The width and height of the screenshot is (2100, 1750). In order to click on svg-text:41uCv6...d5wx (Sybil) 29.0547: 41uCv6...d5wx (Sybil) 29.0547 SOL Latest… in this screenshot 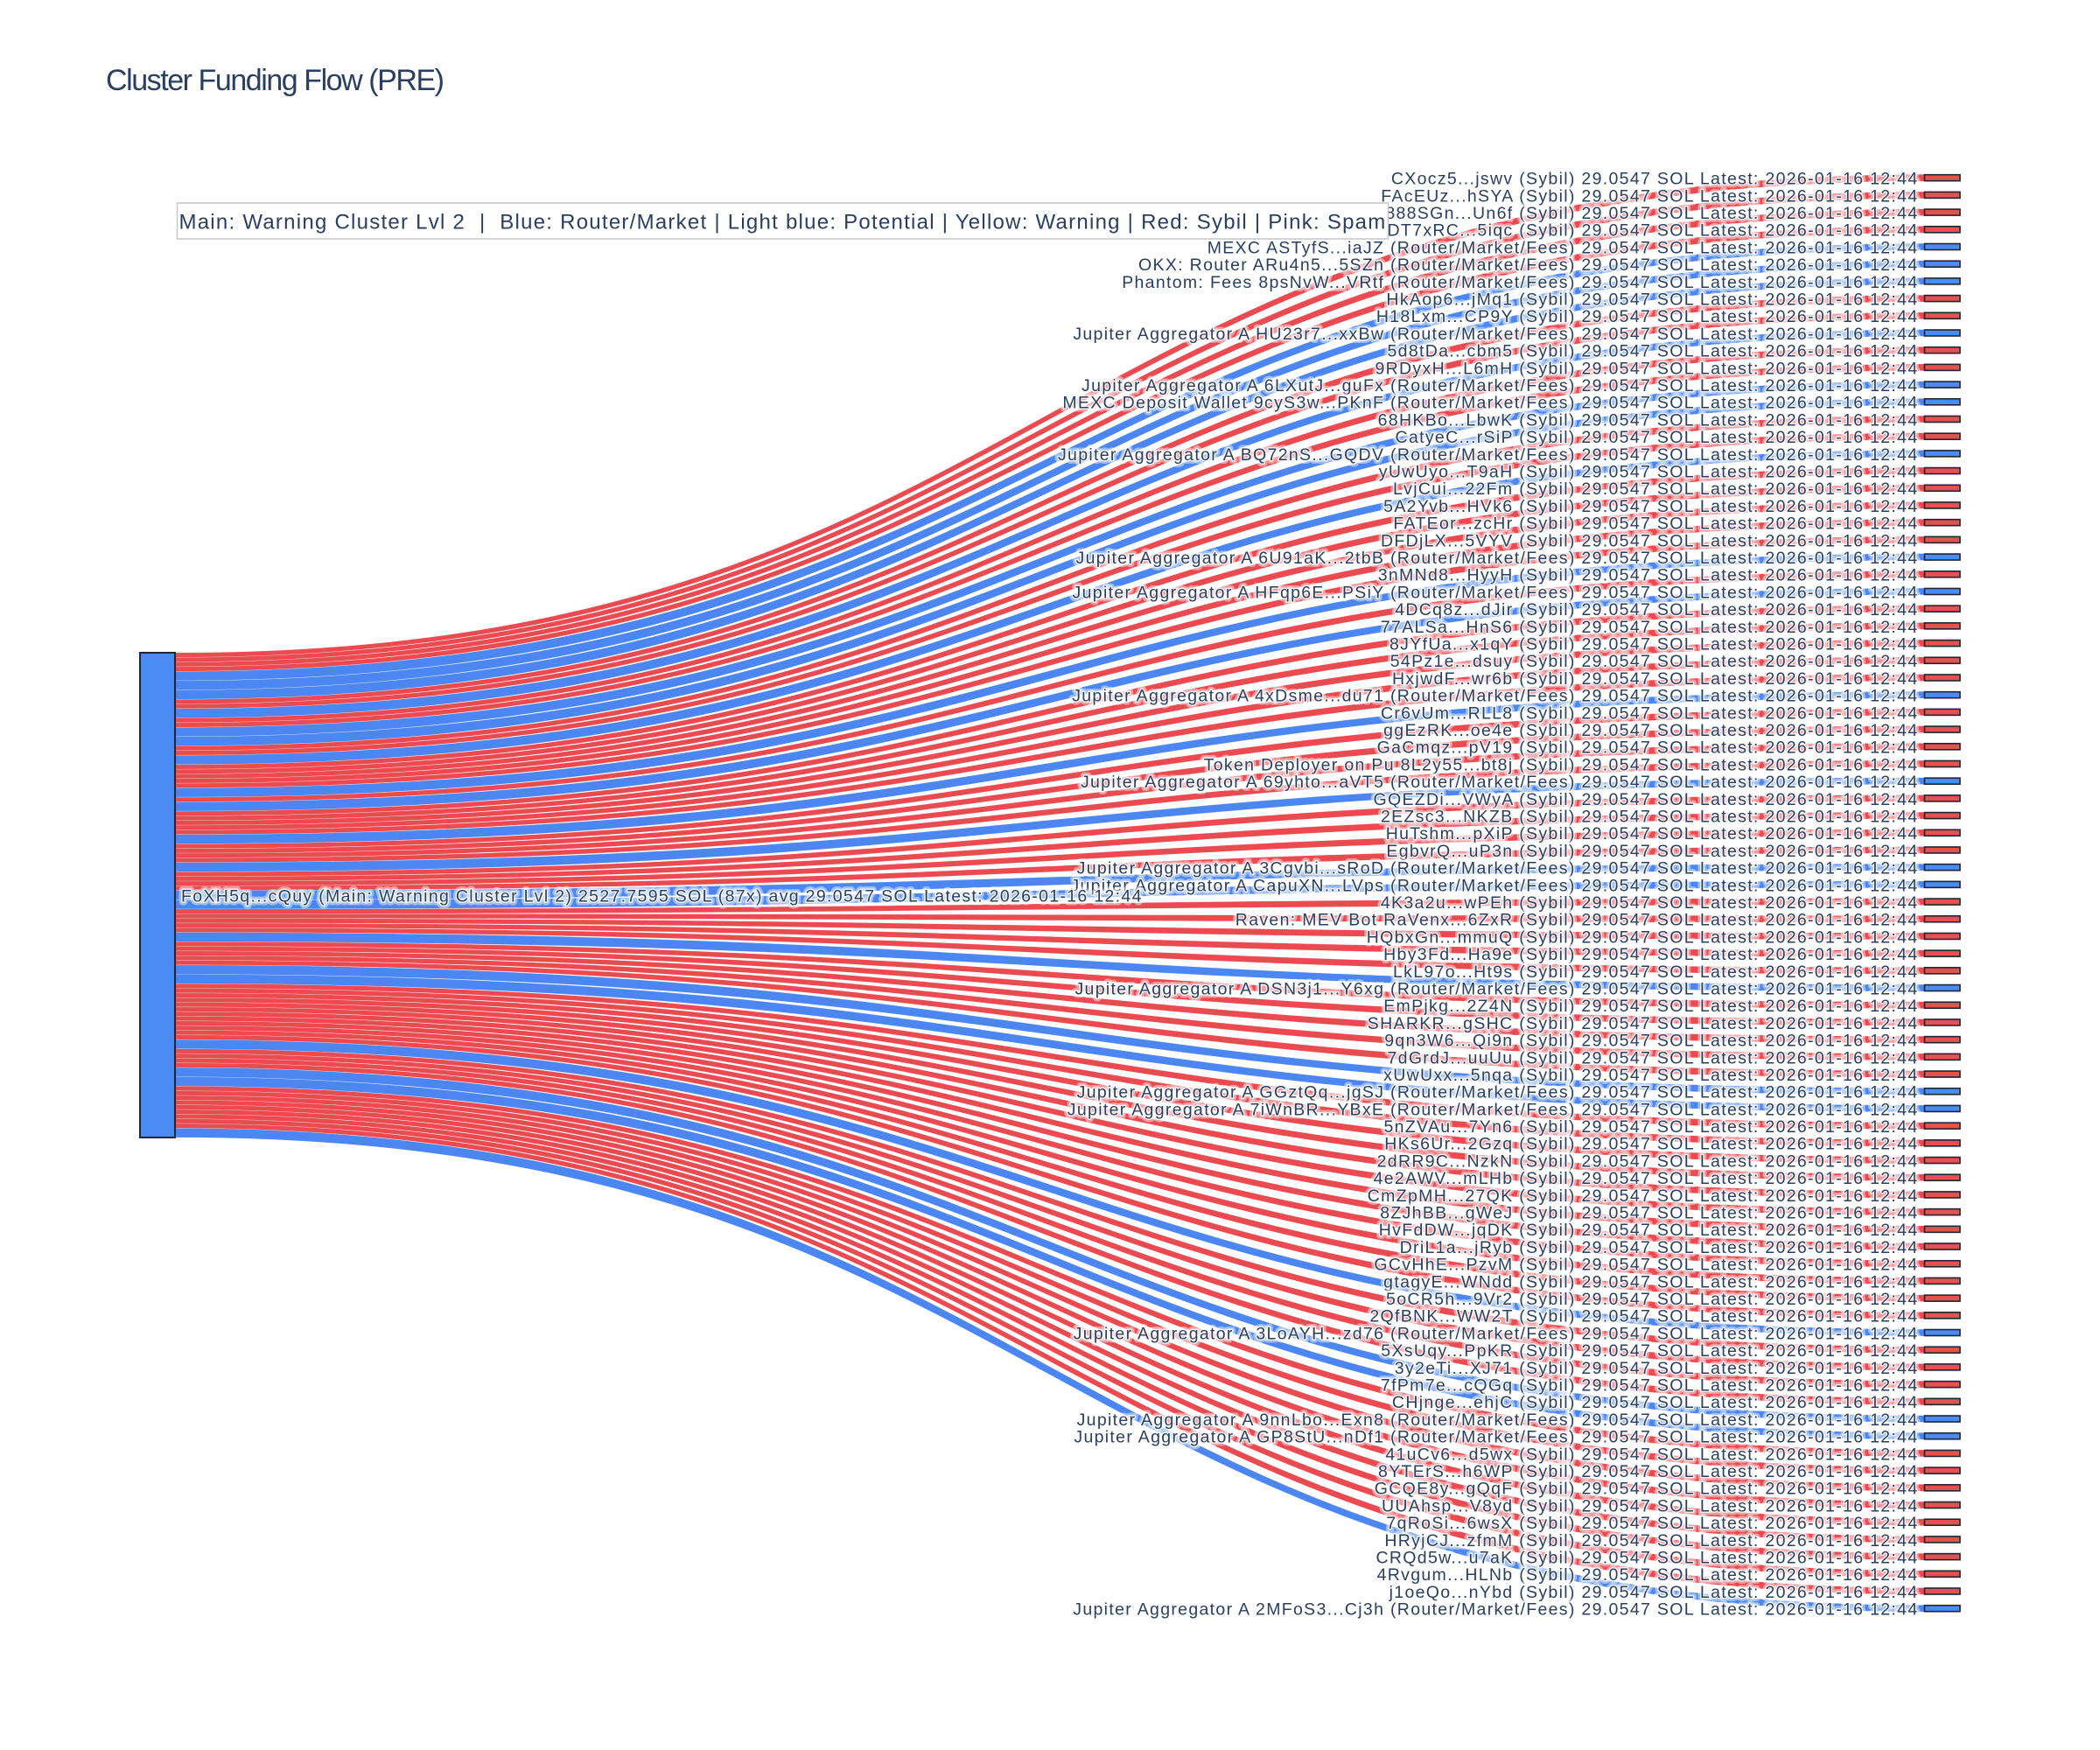, I will do `click(1651, 1454)`.